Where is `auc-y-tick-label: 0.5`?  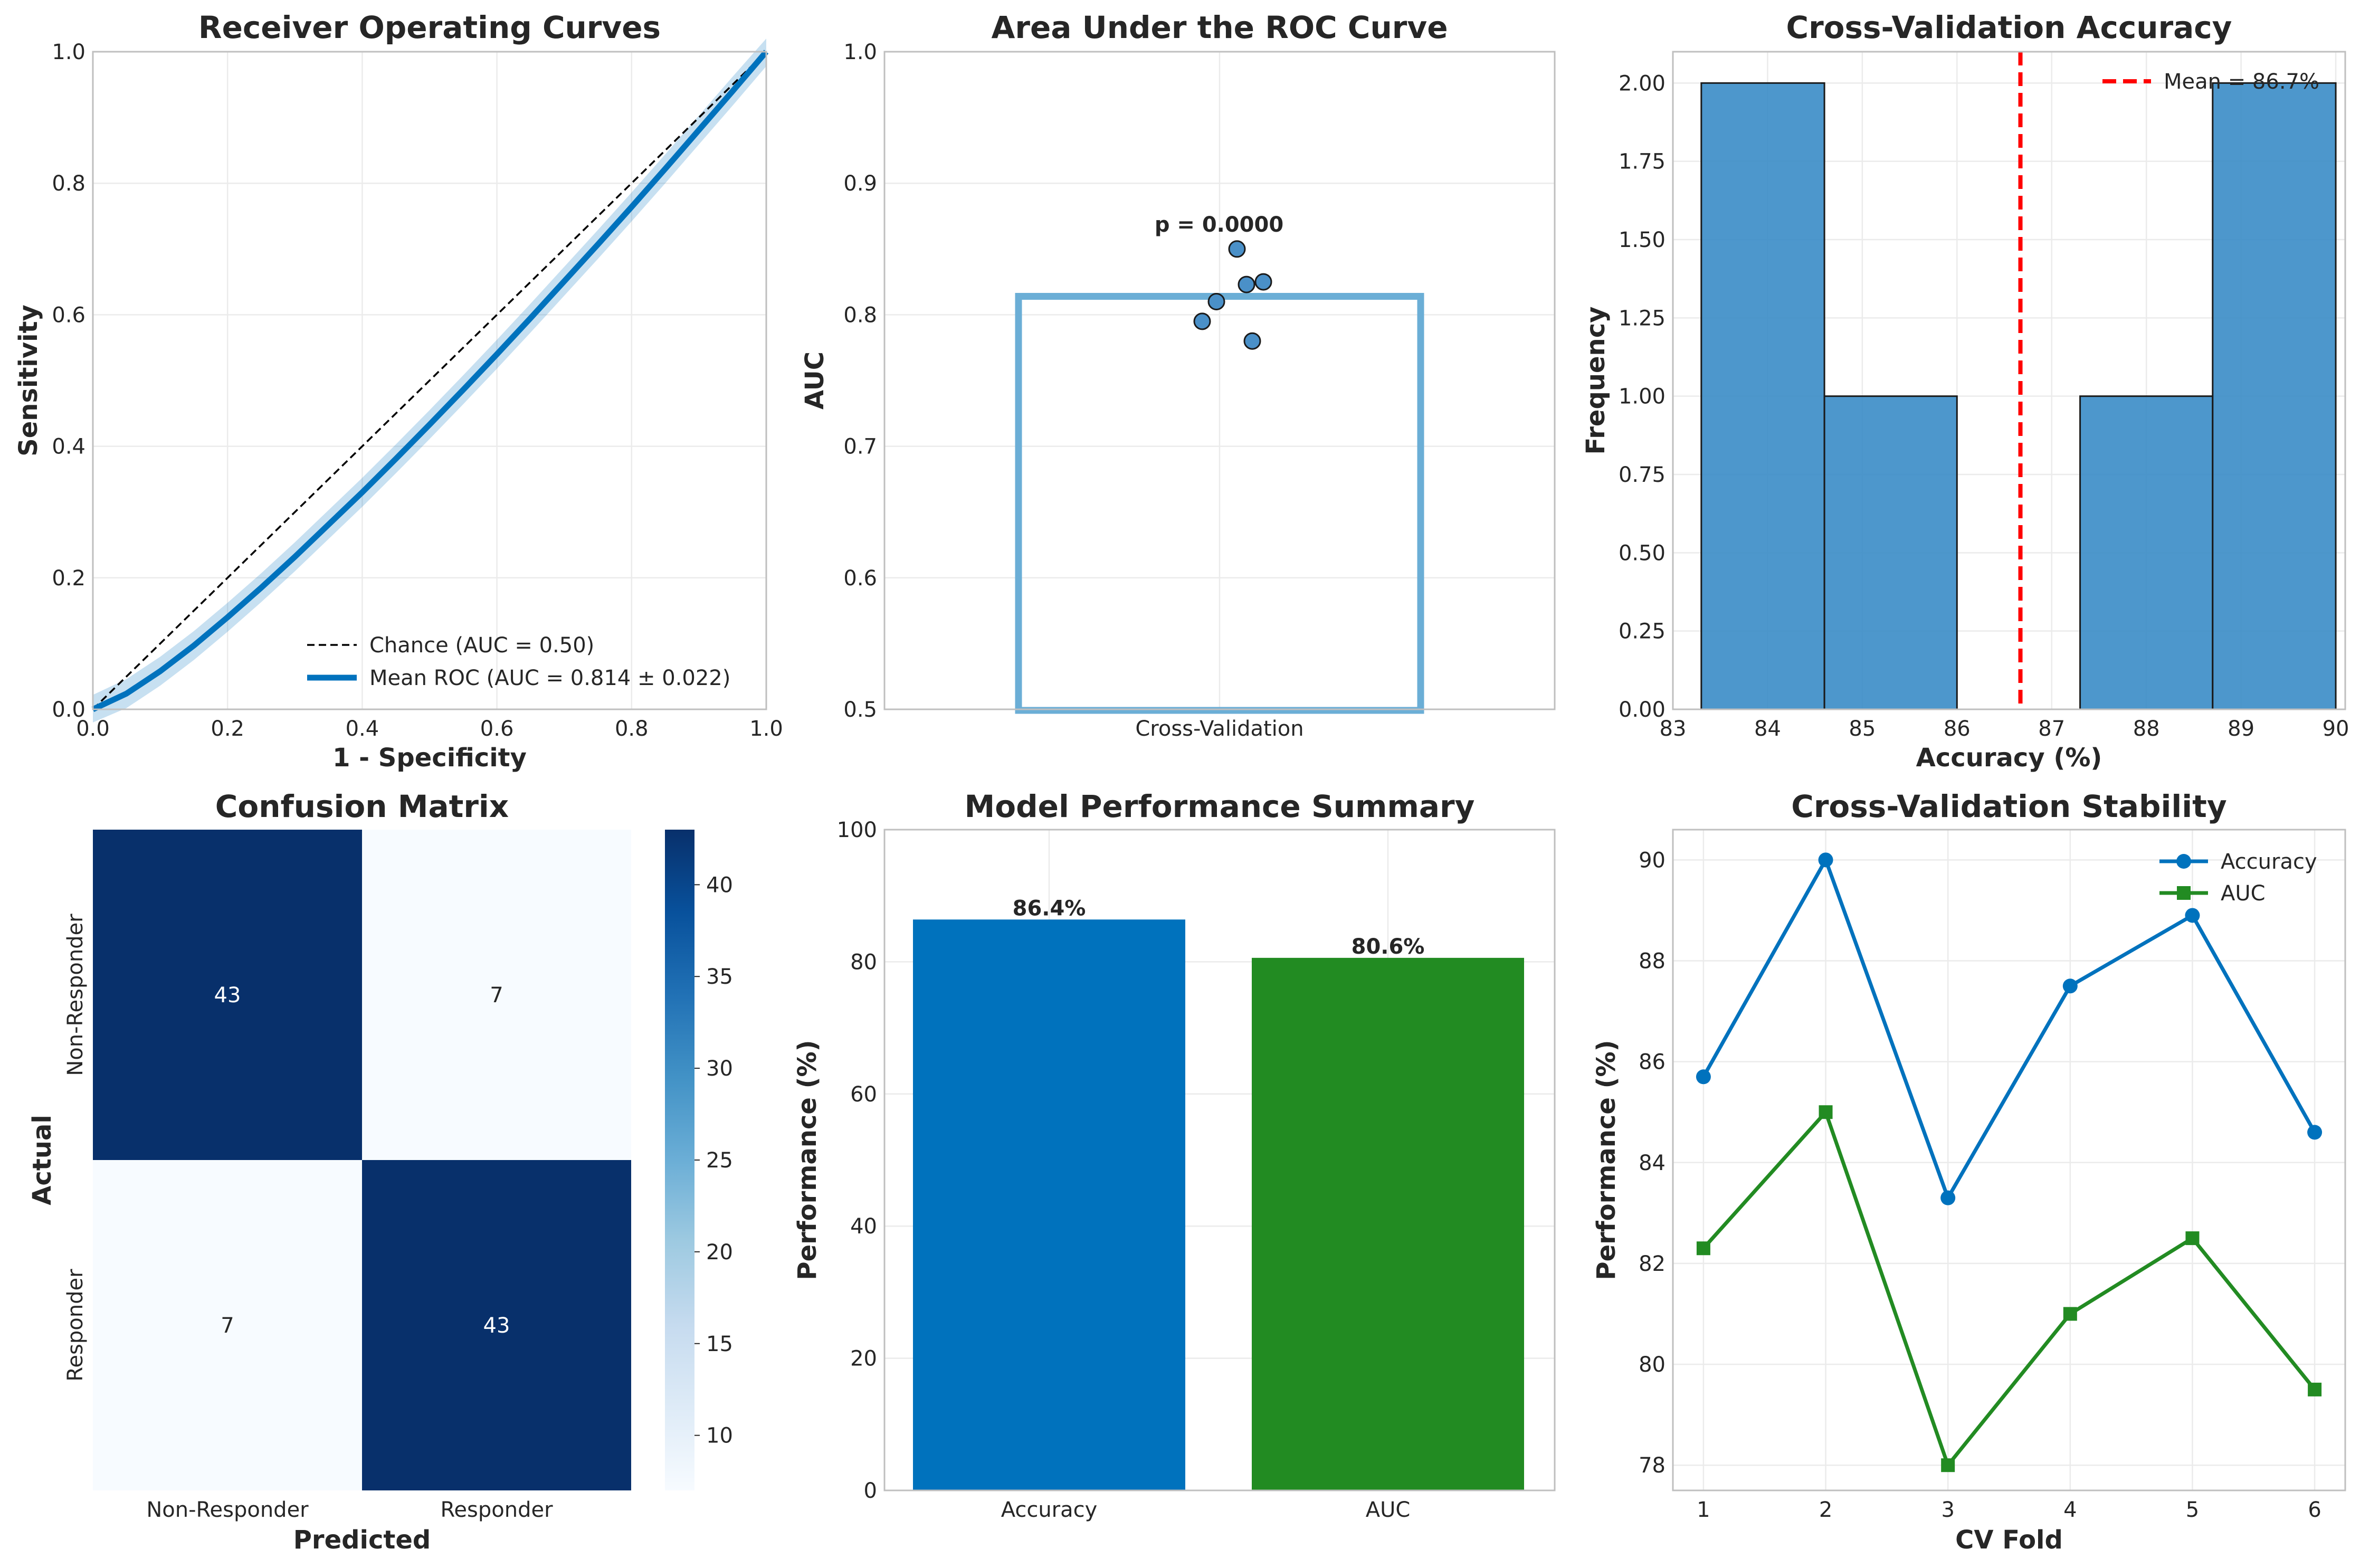 auc-y-tick-label: 0.5 is located at coordinates (860, 710).